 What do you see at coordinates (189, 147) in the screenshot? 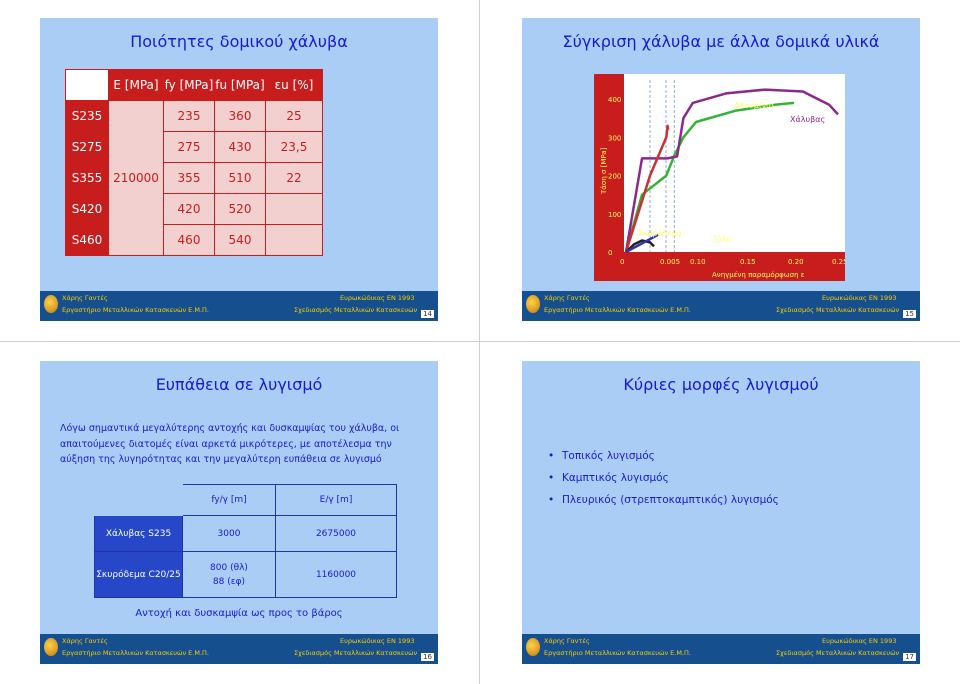
I see `fy-cell: 275` at bounding box center [189, 147].